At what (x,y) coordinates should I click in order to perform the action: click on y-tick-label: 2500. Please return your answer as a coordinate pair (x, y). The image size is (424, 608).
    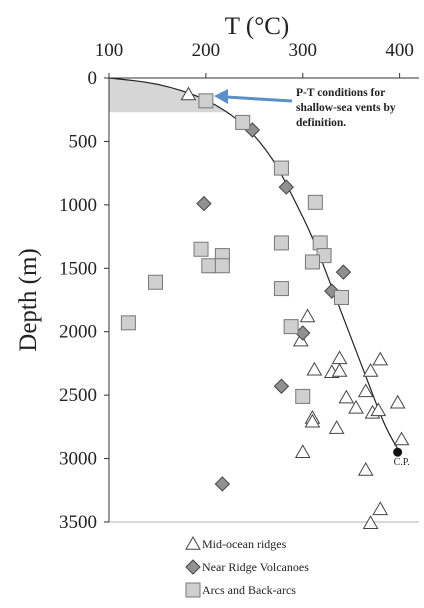
    Looking at the image, I should click on (78, 395).